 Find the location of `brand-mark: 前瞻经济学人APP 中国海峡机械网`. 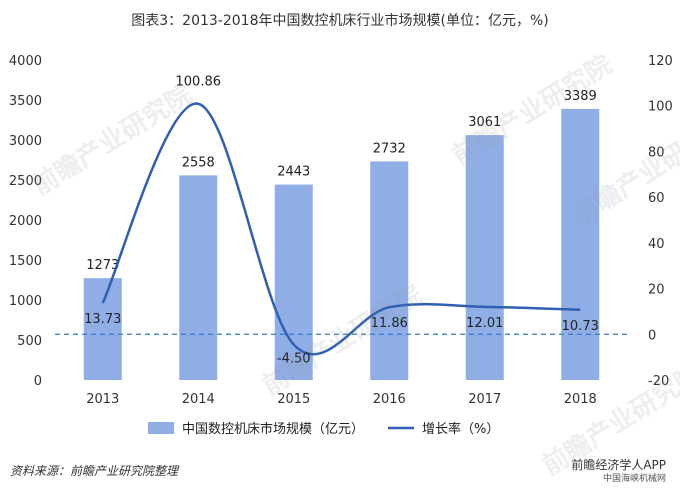

brand-mark: 前瞻经济学人APP 中国海峡机械网 is located at coordinates (618, 472).